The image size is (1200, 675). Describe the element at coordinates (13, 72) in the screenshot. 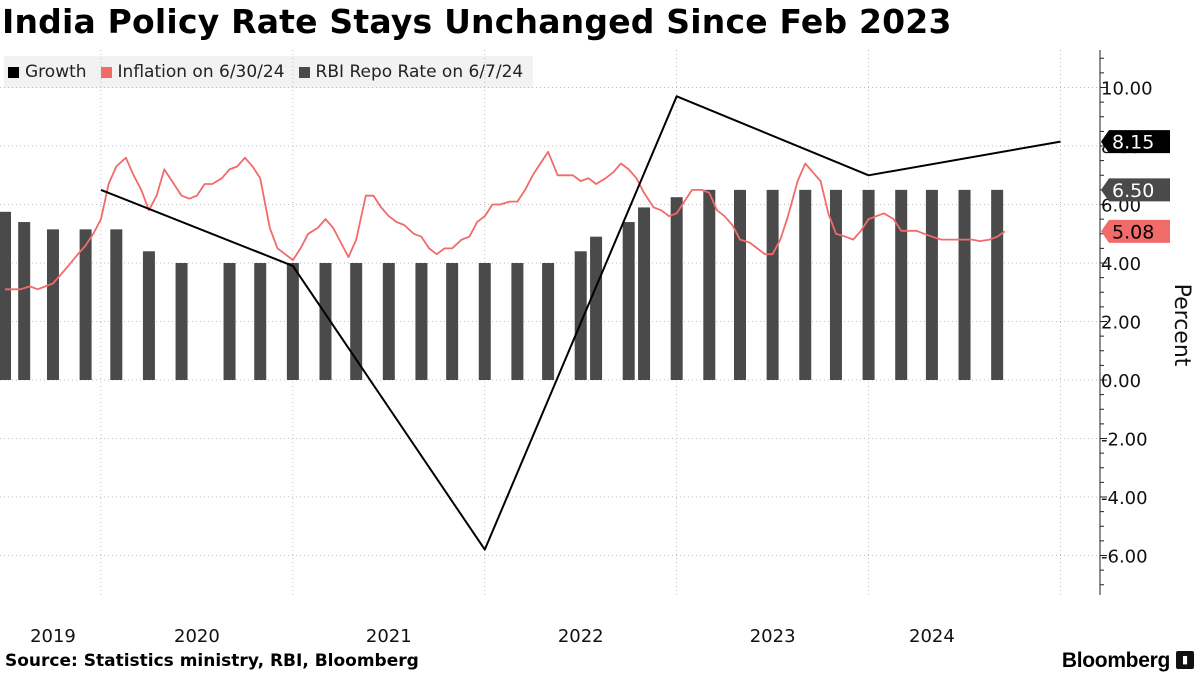

I see `legend-swatch-growth` at that location.